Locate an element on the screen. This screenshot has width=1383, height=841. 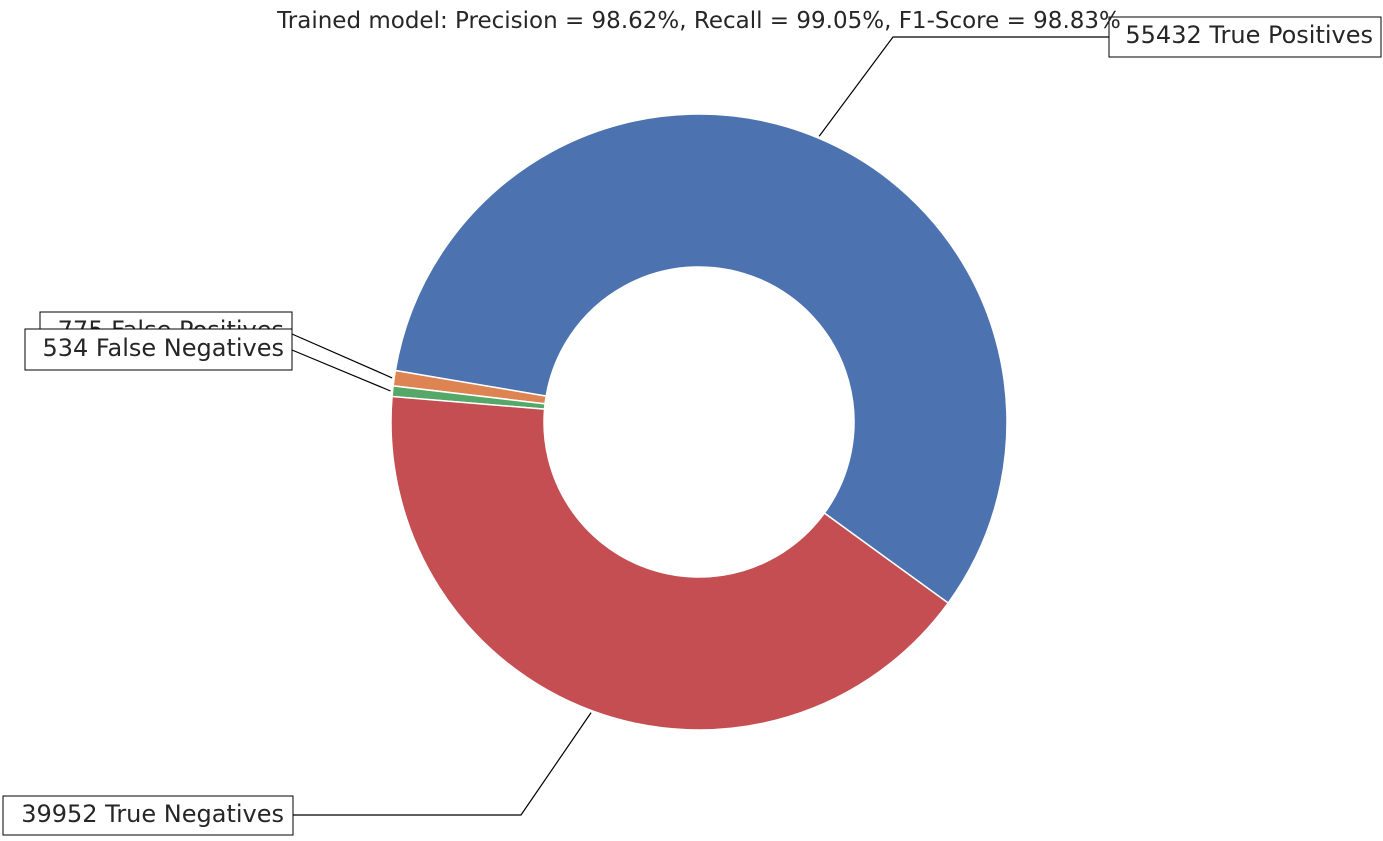
annotation-label: 55432 True Positives is located at coordinates (1249, 35).